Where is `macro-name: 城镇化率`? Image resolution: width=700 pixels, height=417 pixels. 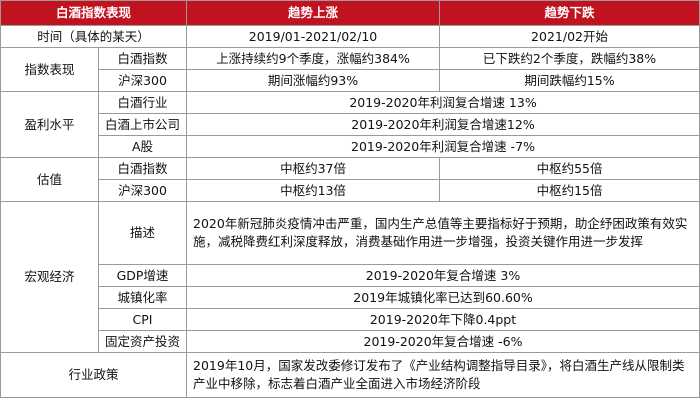
macro-name: 城镇化率 is located at coordinates (142, 297).